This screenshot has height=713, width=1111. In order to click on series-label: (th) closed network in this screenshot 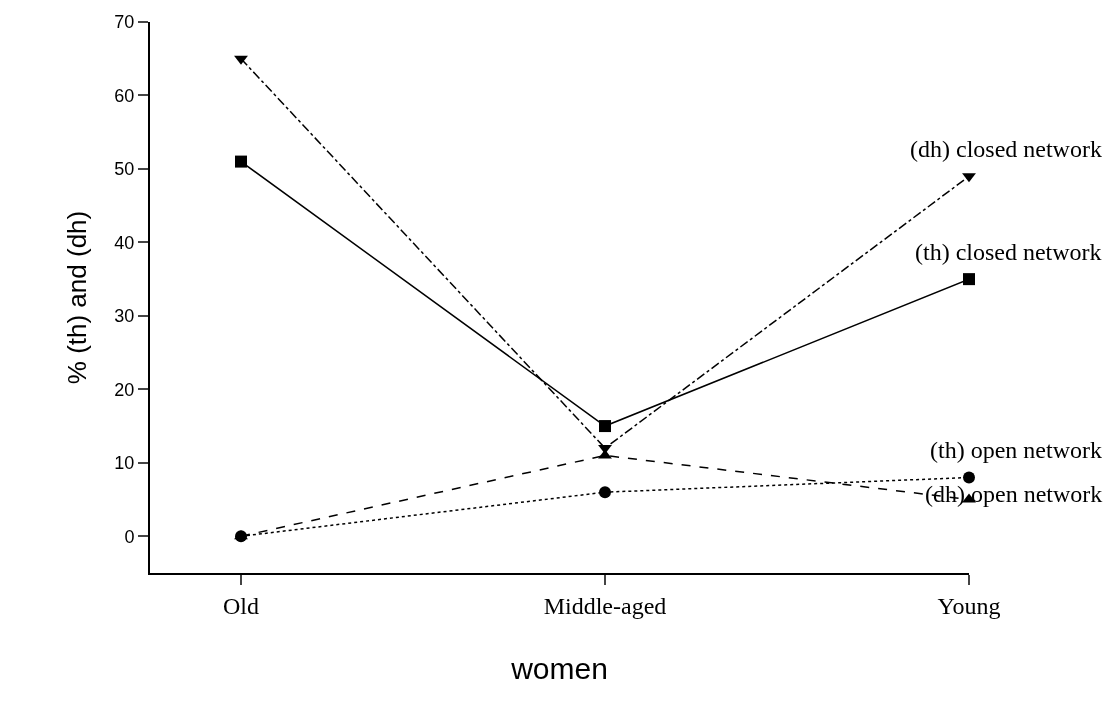, I will do `click(1008, 252)`.